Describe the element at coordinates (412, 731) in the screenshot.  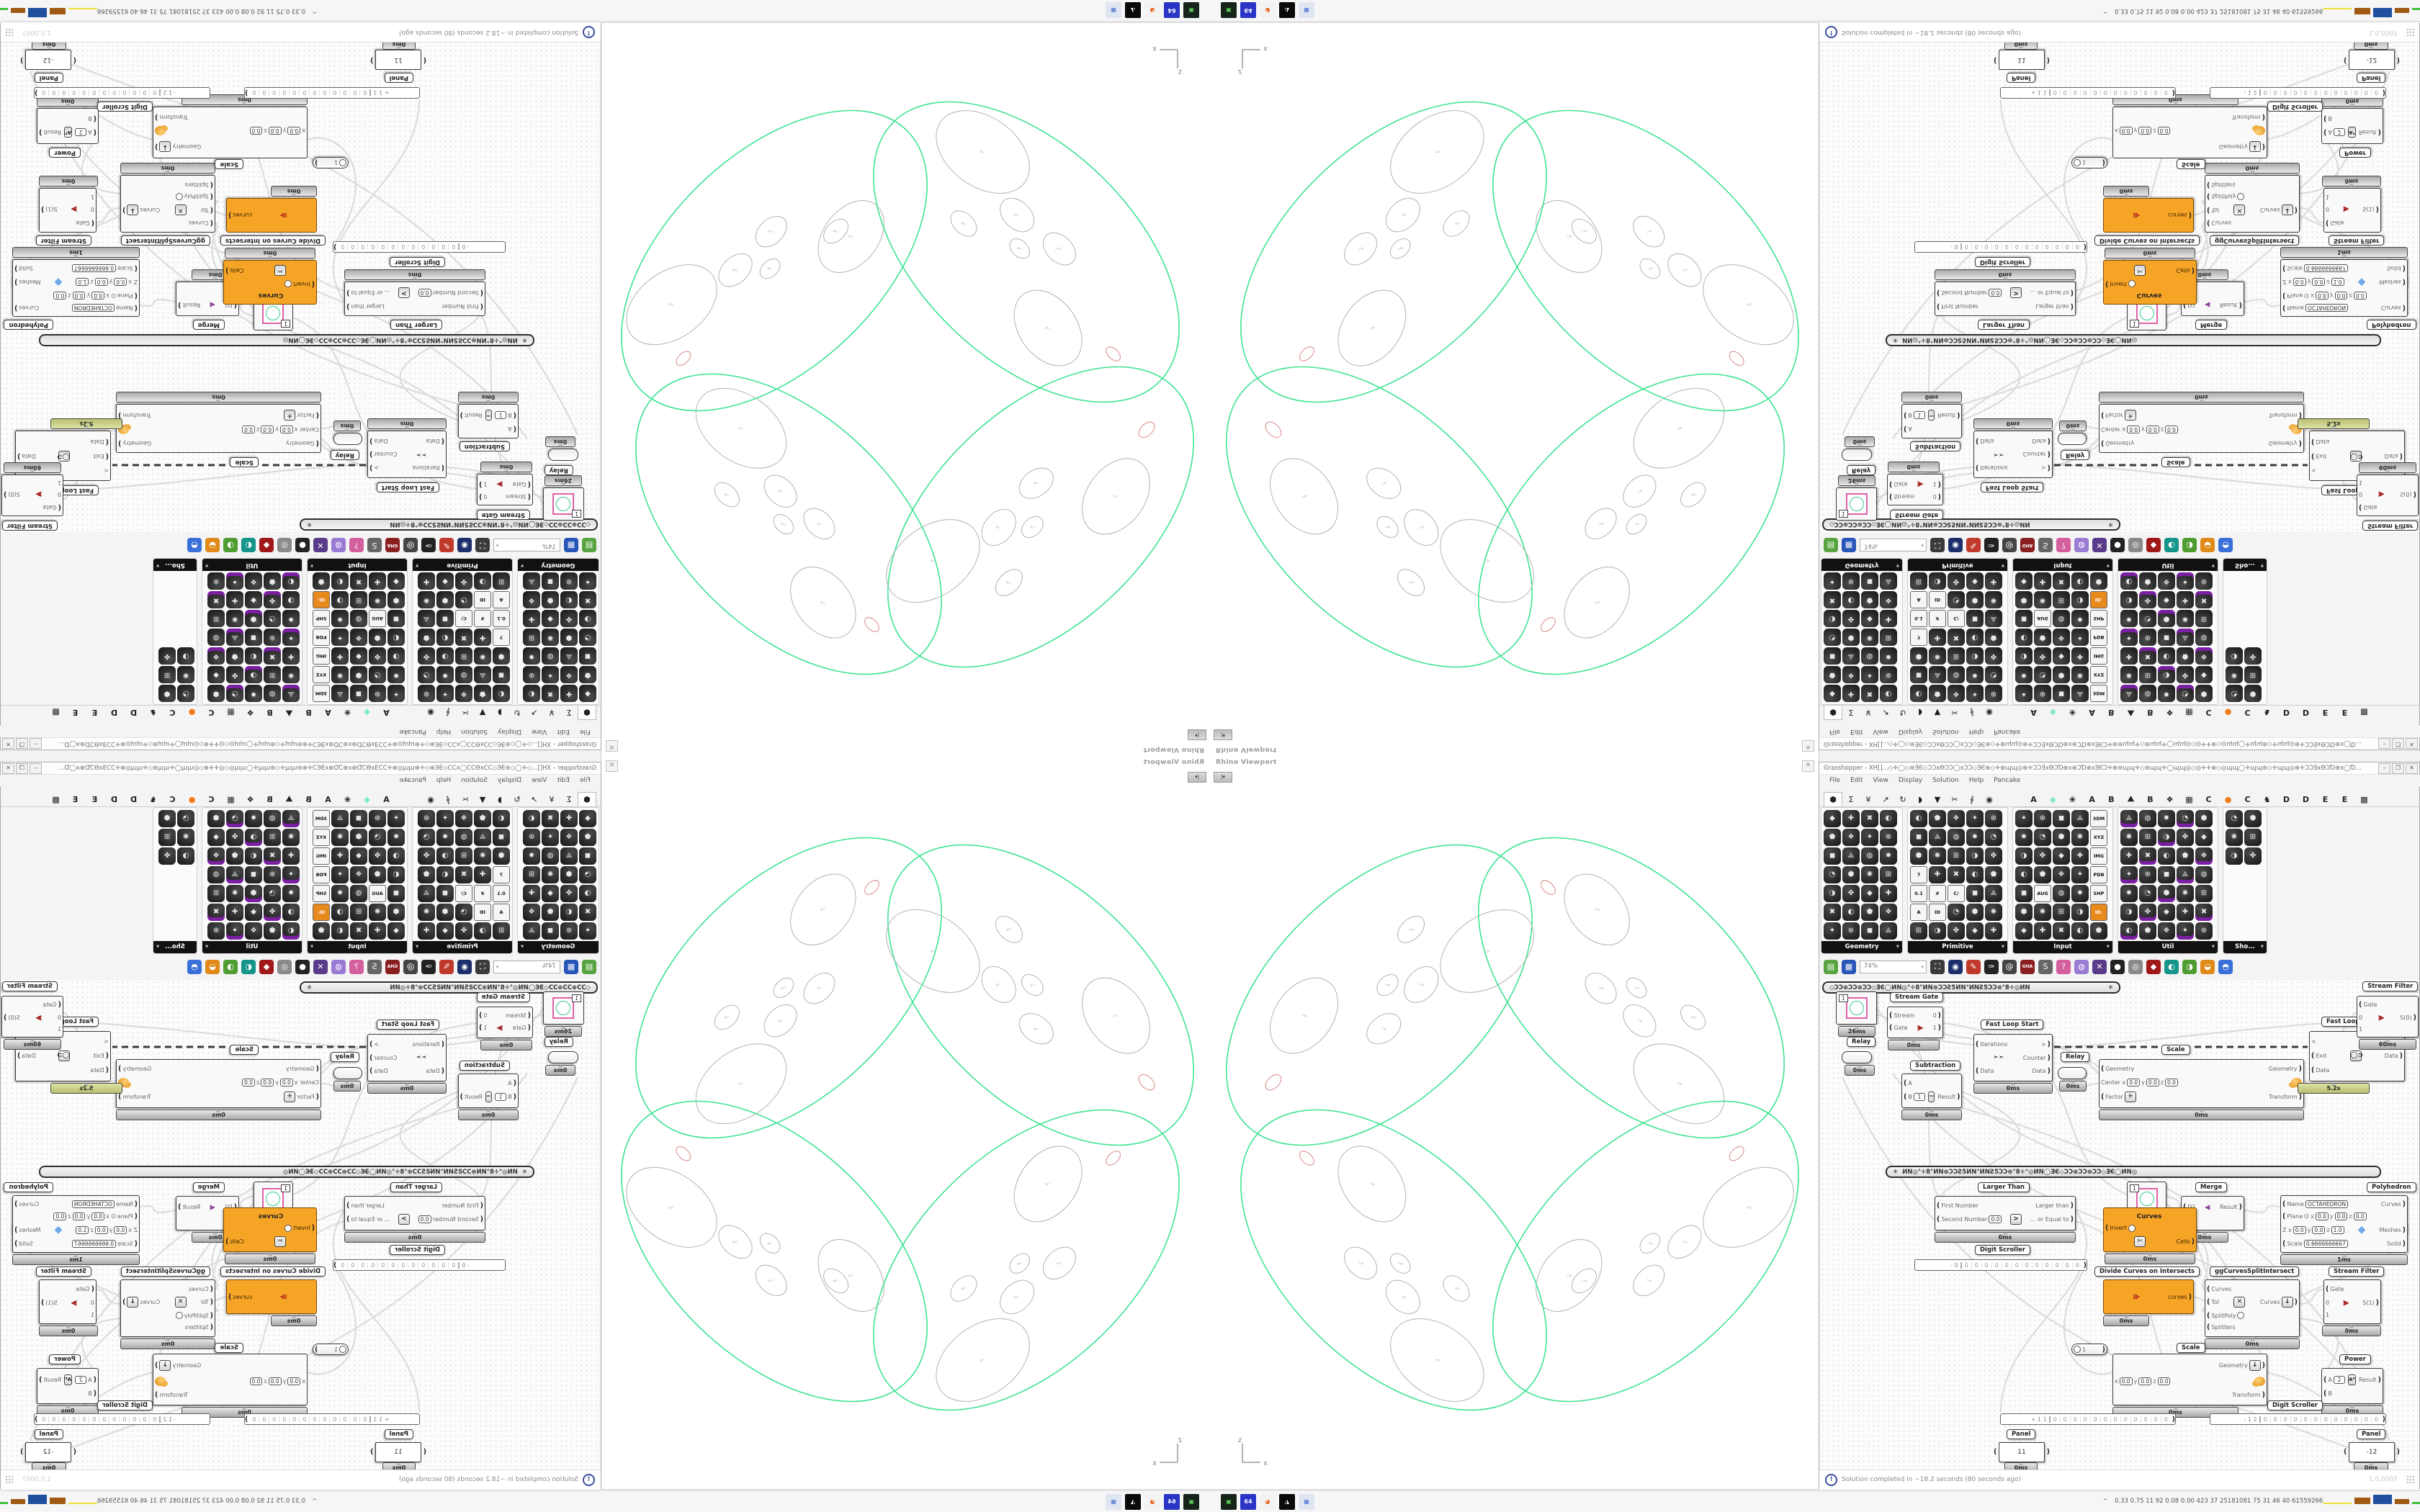
I see `menu-item-pancake: Pancake` at that location.